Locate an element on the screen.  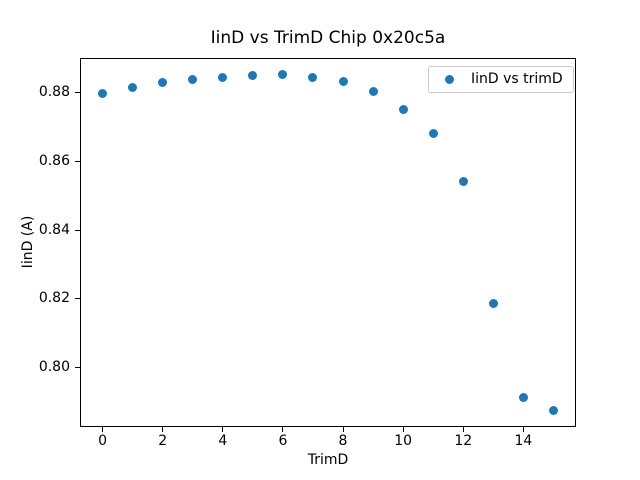
x-axis-label: TrimD is located at coordinates (328, 460).